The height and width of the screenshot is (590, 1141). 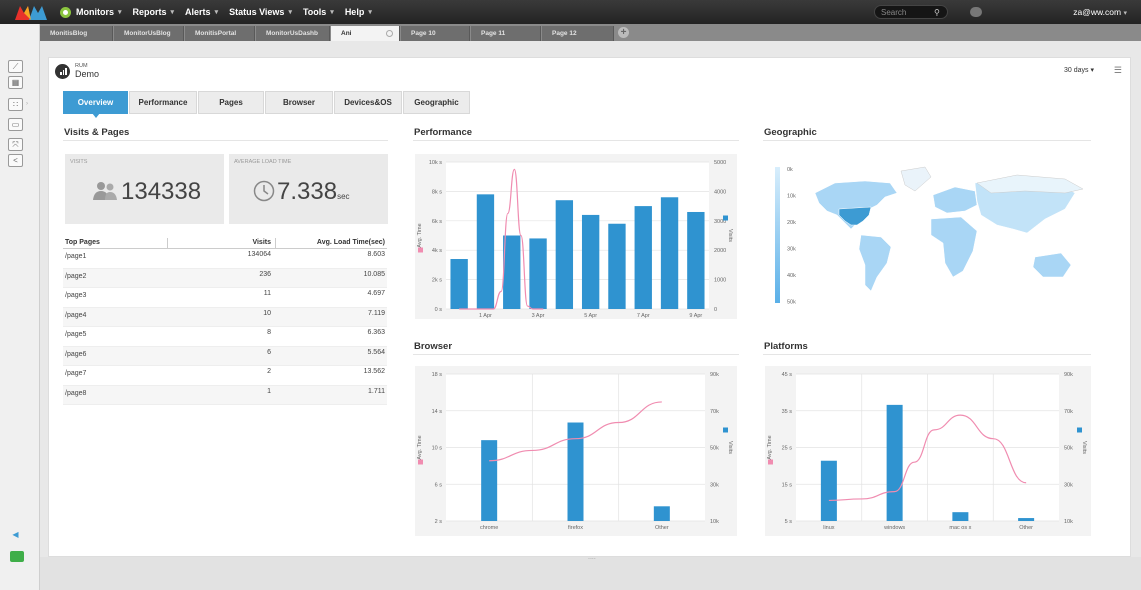 I want to click on table-row: /page7 2 13.562, so click(x=225, y=376).